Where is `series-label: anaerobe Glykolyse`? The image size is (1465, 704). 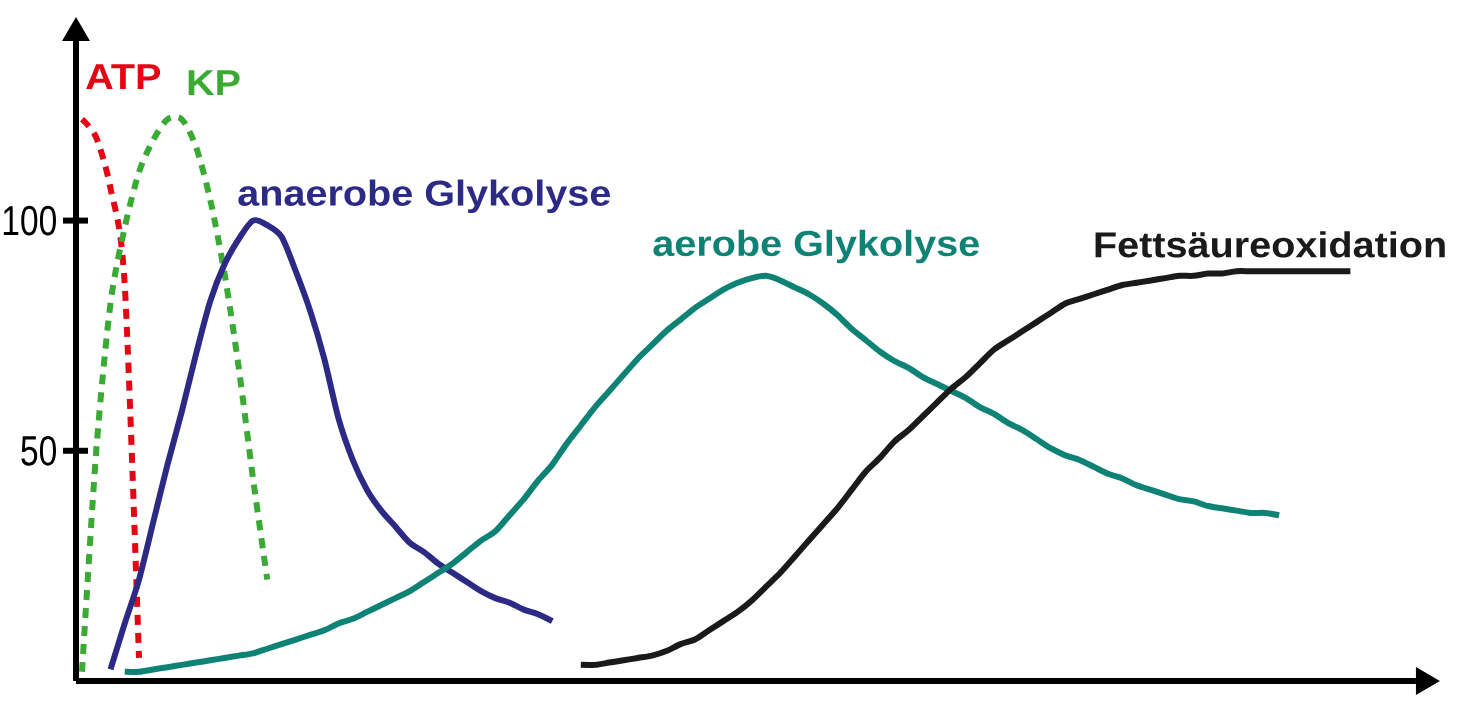 series-label: anaerobe Glykolyse is located at coordinates (424, 196).